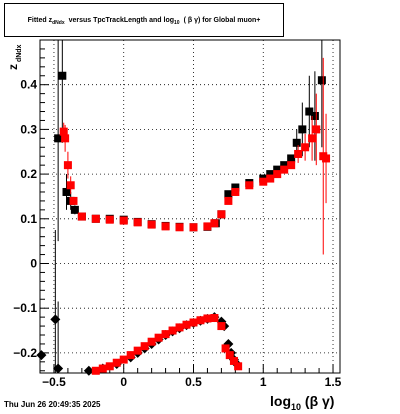 The image size is (400, 414). I want to click on x-axis-label: log10 (β γ), so click(302, 402).